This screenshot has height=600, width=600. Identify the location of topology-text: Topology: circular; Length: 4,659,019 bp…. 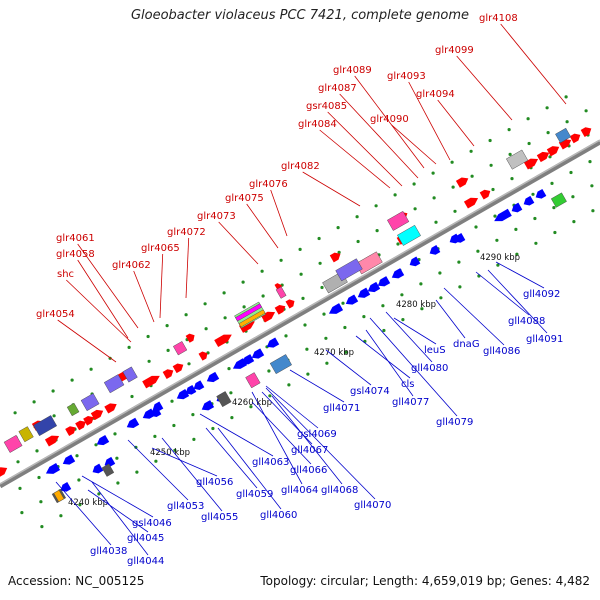
(425, 581).